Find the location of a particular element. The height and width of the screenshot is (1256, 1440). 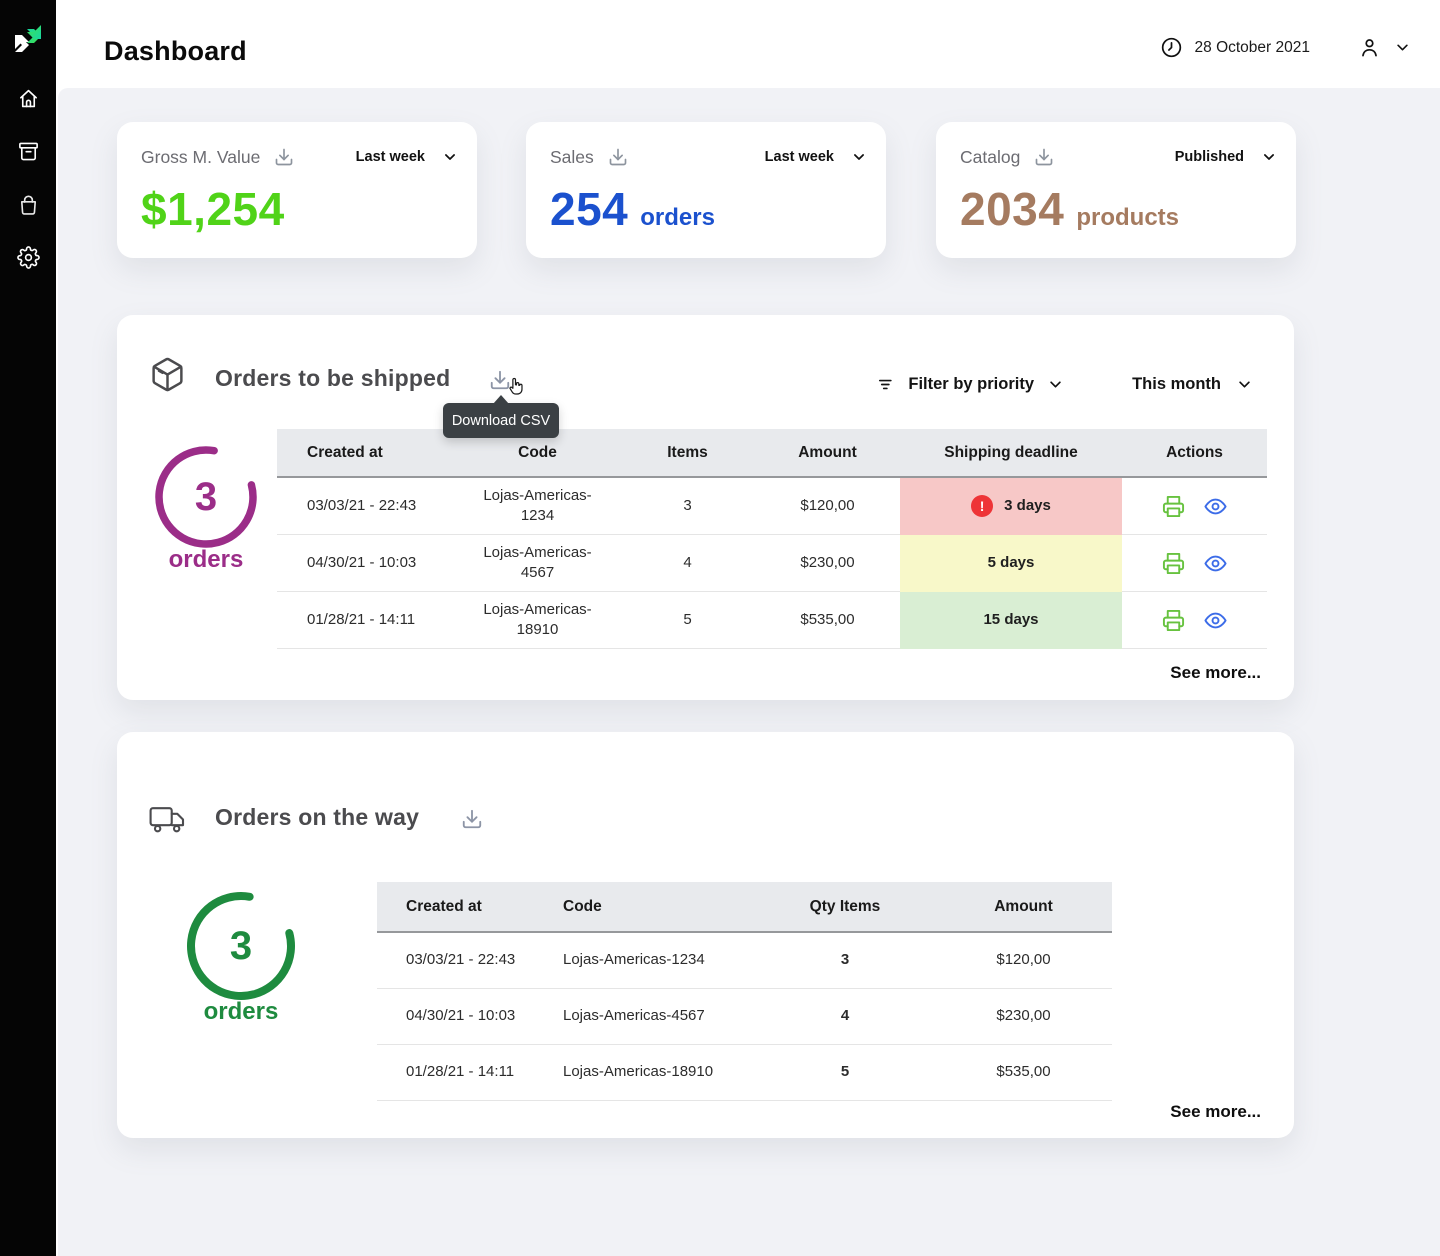

order-code-cell: Lojas-Americas-1234 is located at coordinates (537, 506).